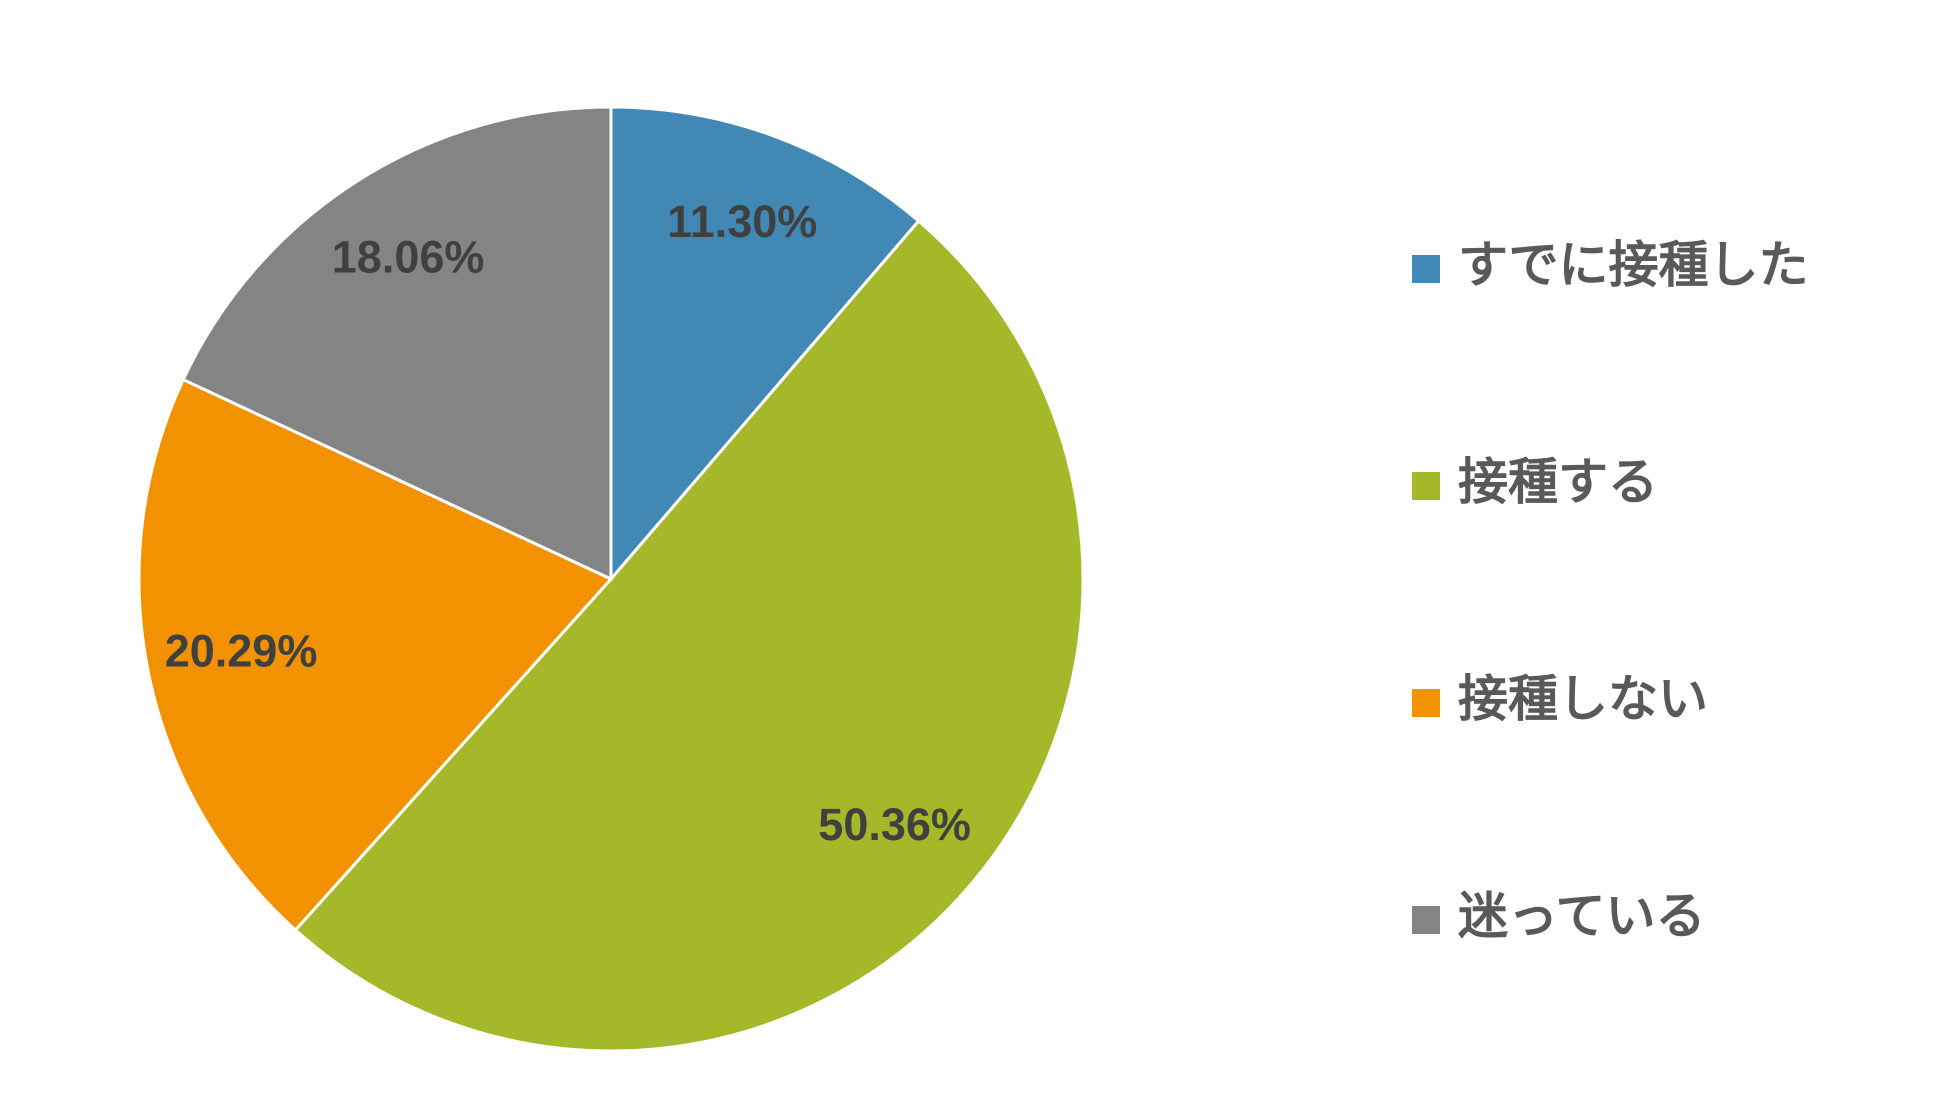 This screenshot has height=1097, width=1950. Describe the element at coordinates (1633, 265) in the screenshot. I see `legend-label: すでに接種した` at that location.